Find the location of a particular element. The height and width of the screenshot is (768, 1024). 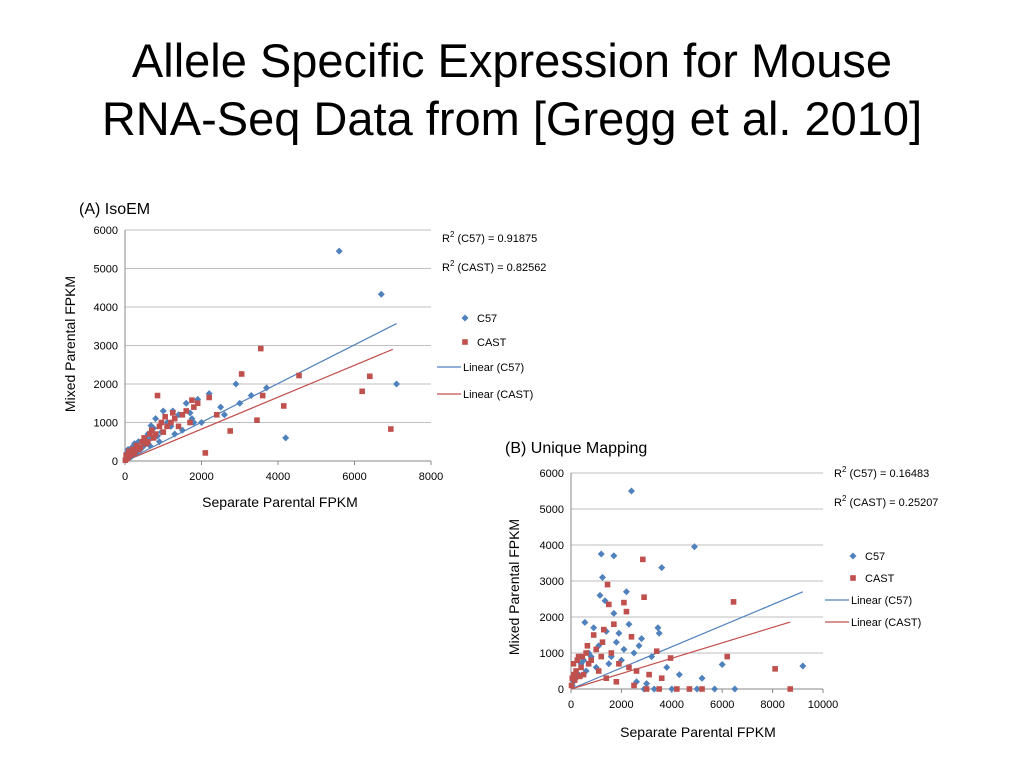

legend-label: Linear (CAST) is located at coordinates (498, 395).